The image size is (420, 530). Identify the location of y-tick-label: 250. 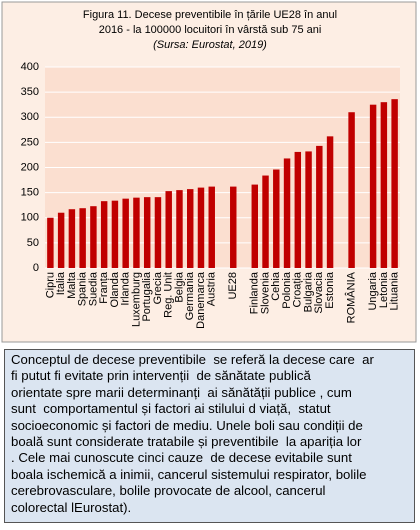
(30, 142).